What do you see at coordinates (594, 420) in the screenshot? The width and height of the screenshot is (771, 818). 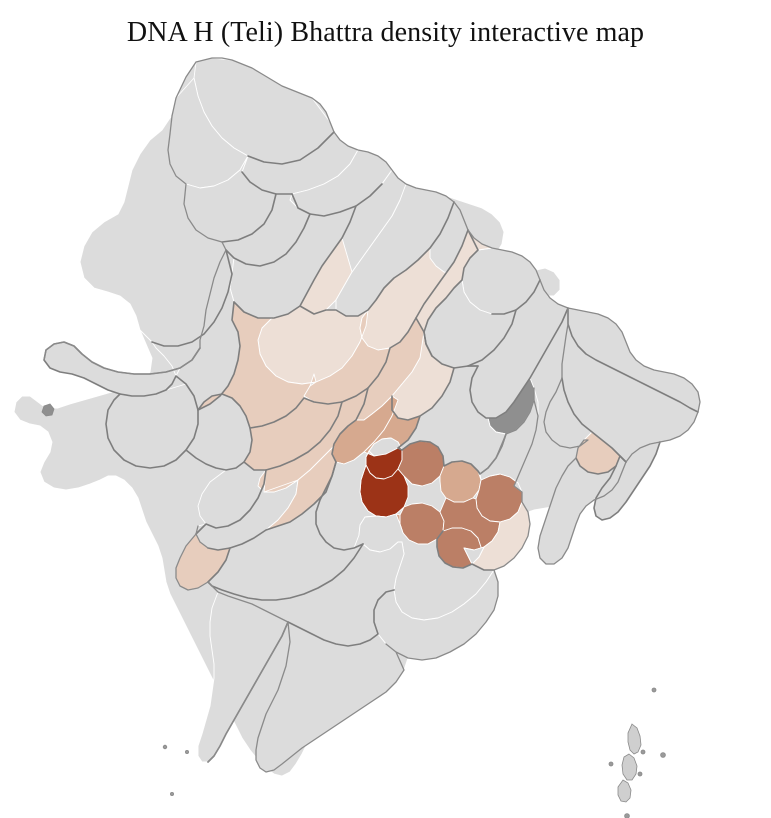 I see `border-ne-meghalaya` at bounding box center [594, 420].